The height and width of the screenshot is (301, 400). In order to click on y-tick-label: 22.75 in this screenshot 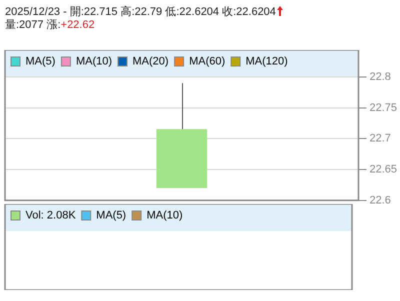, I will do `click(383, 108)`.